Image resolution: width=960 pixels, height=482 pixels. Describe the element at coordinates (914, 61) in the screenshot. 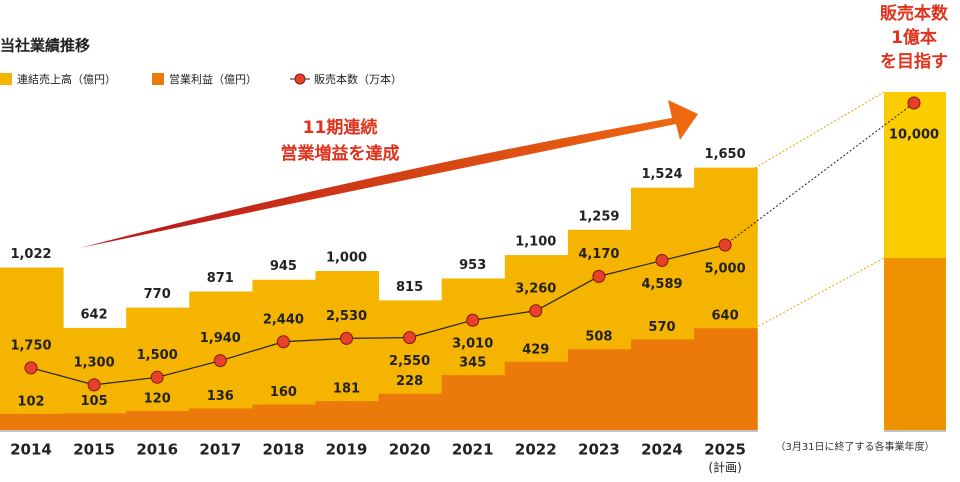

I see `target-heading: を目指す` at that location.